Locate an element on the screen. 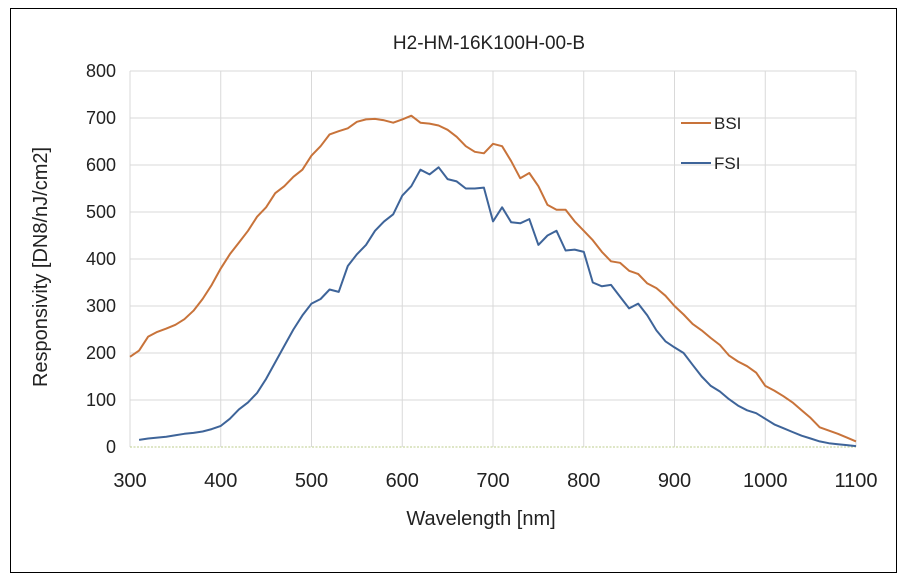 The width and height of the screenshot is (907, 581). chart-title: H2-HM-16K100H-00-B is located at coordinates (489, 43).